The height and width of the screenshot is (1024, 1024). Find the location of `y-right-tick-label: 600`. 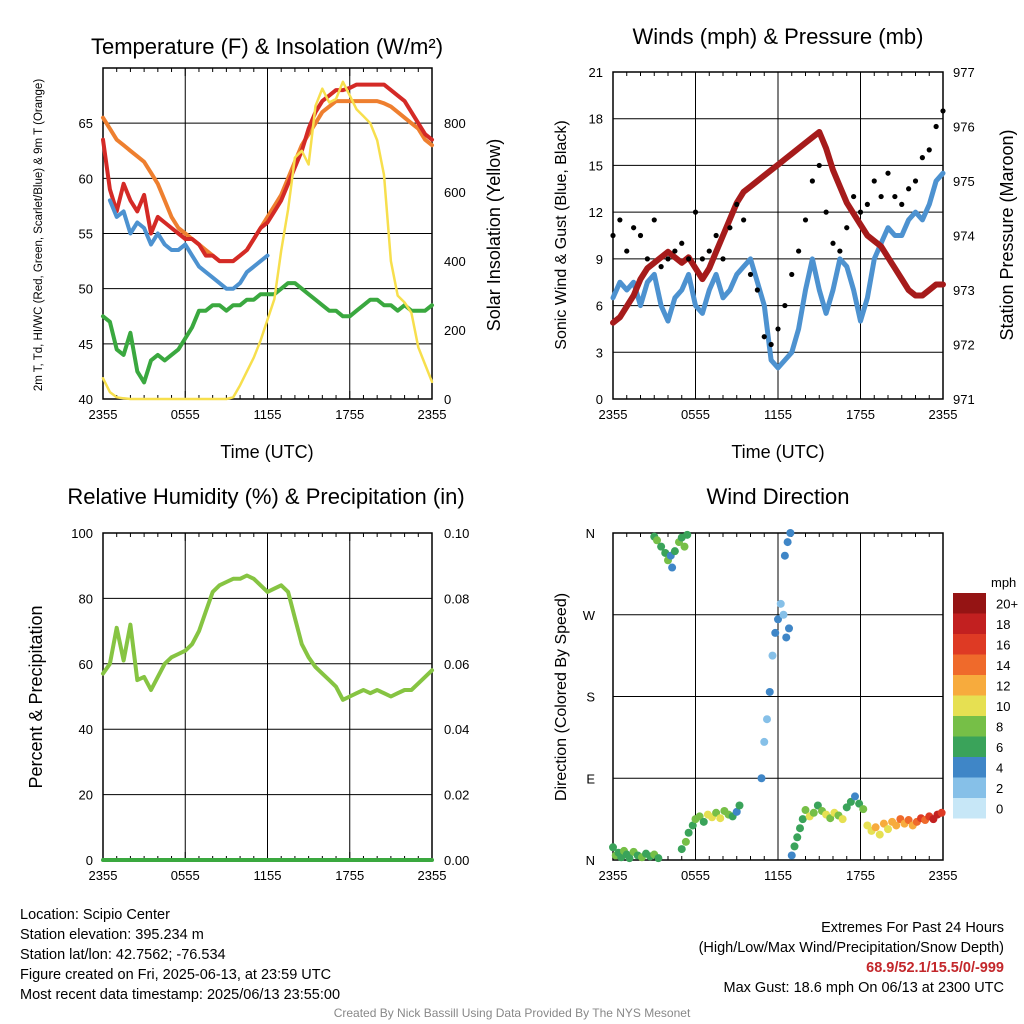

y-right-tick-label: 600 is located at coordinates (455, 192).